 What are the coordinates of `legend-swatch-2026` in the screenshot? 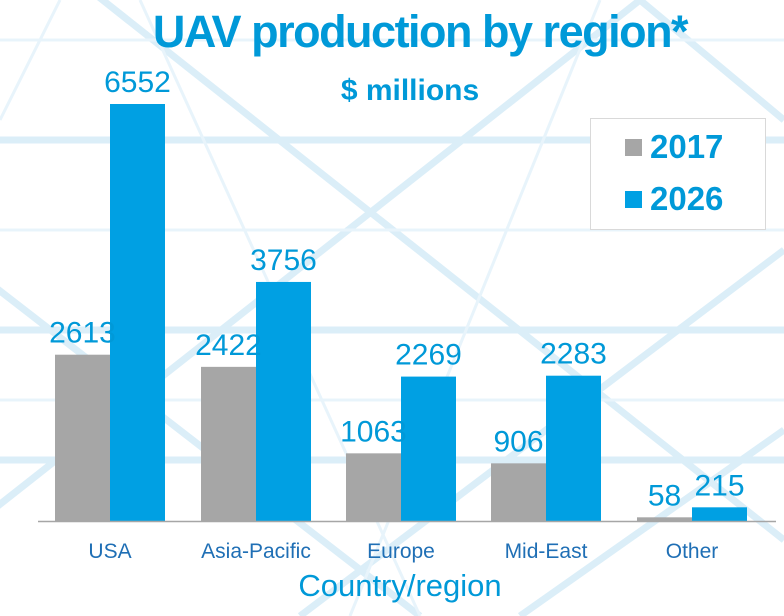 It's located at (633, 199).